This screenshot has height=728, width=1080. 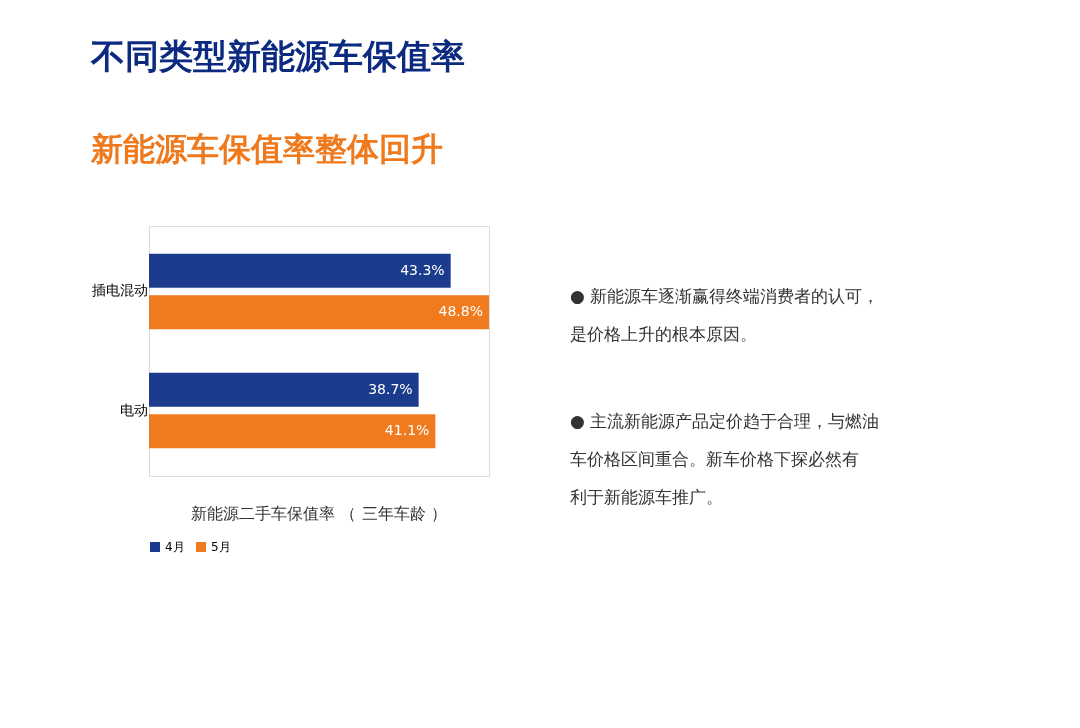 I want to click on data-label: 48.8%, so click(x=460, y=311).